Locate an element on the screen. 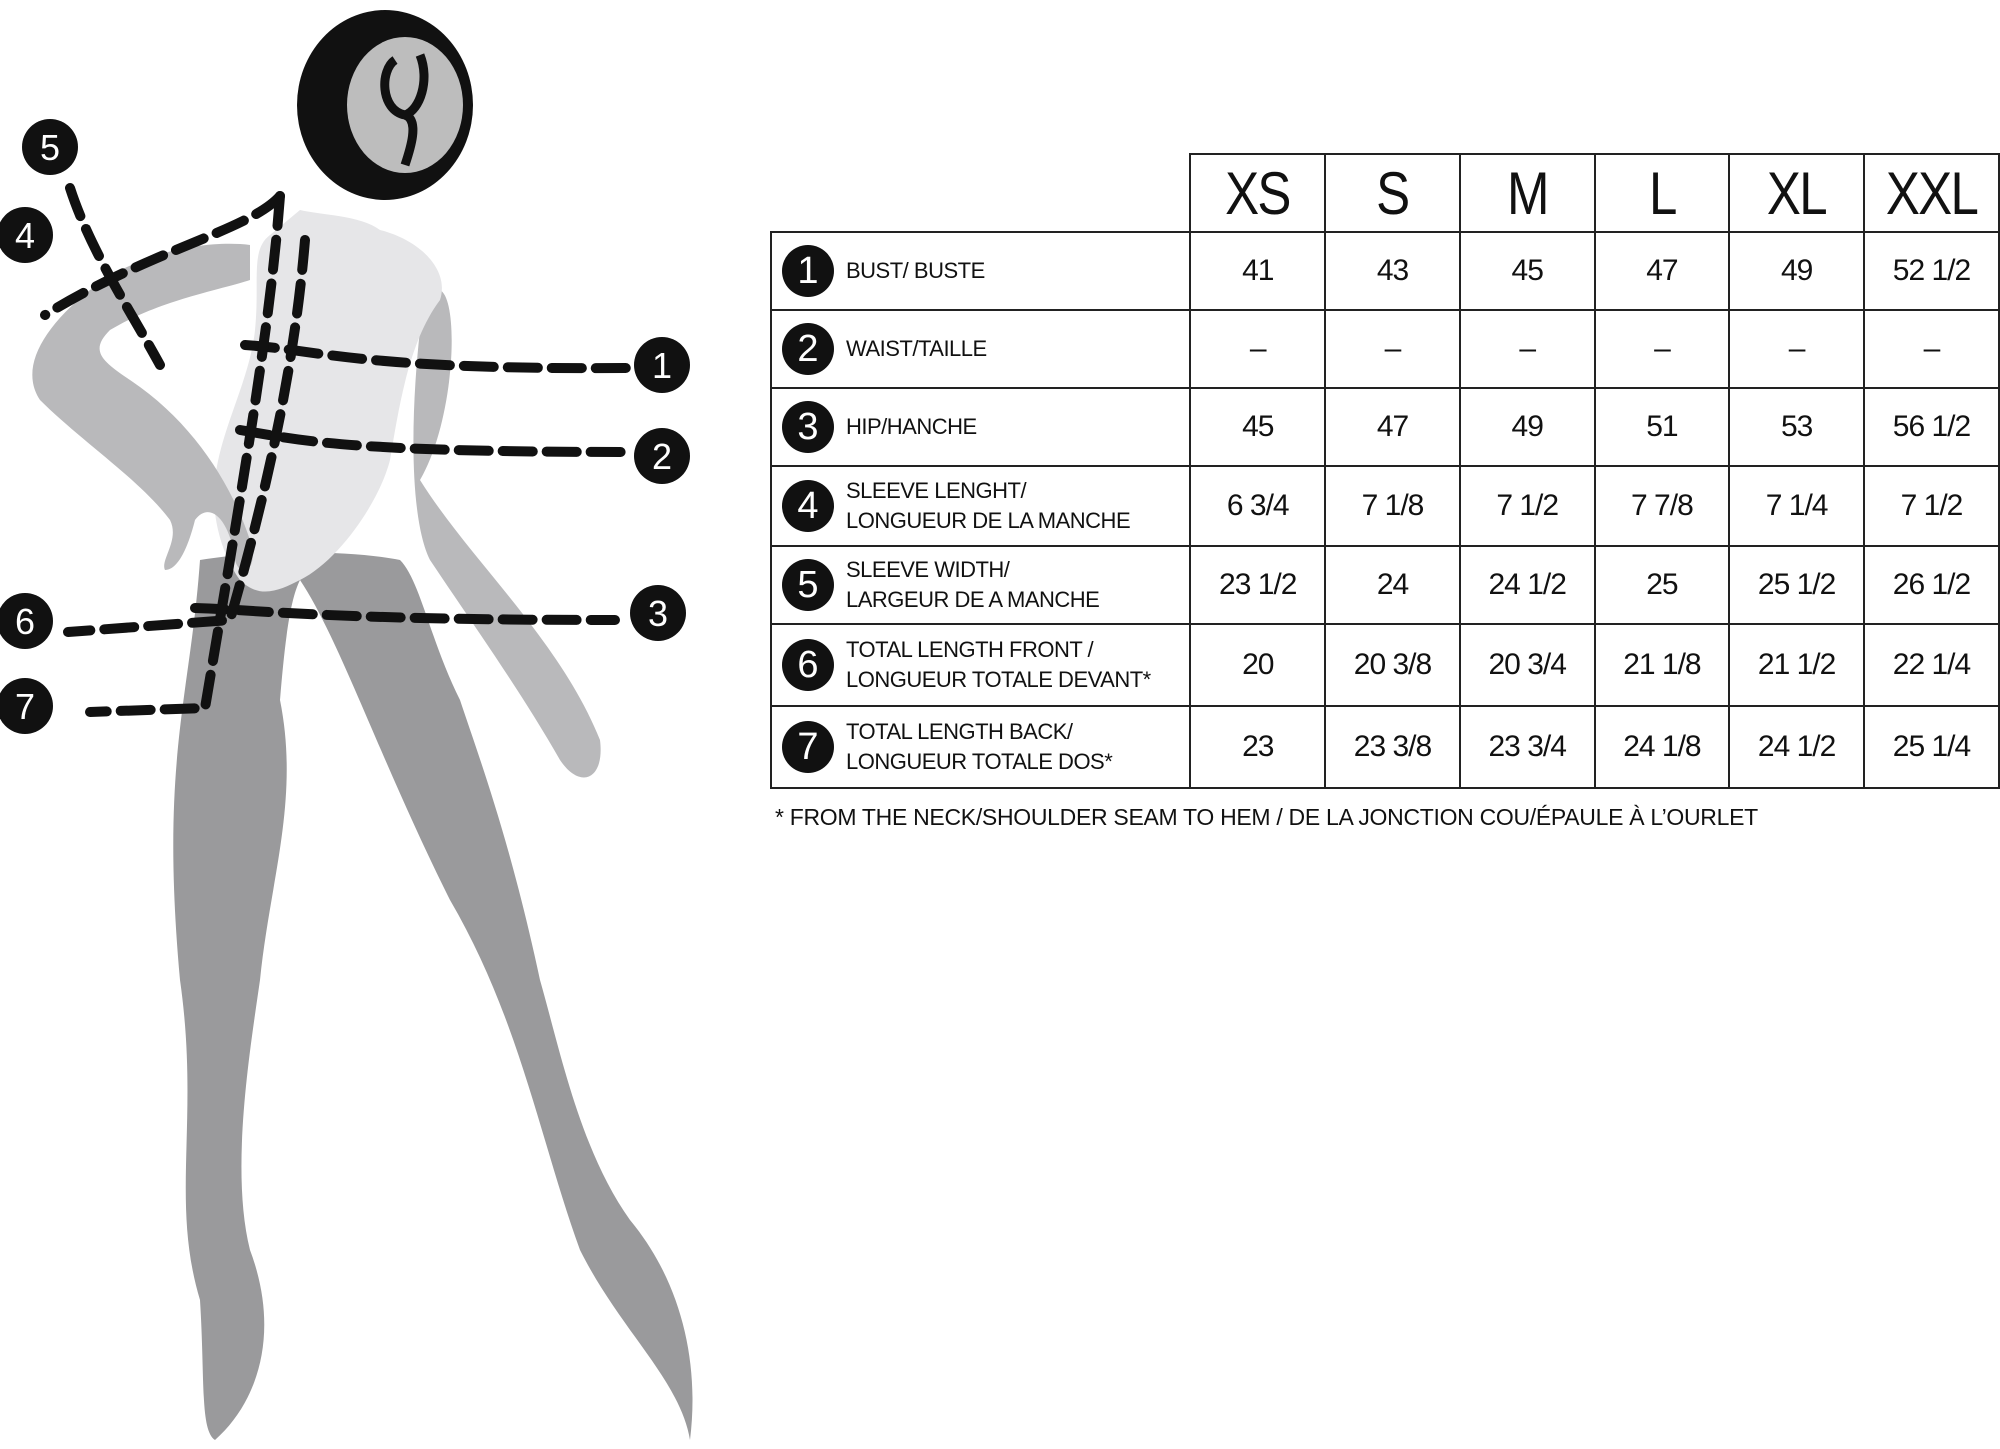 This screenshot has height=1449, width=2000. measurement-name: BUST/ BUSTE is located at coordinates (915, 270).